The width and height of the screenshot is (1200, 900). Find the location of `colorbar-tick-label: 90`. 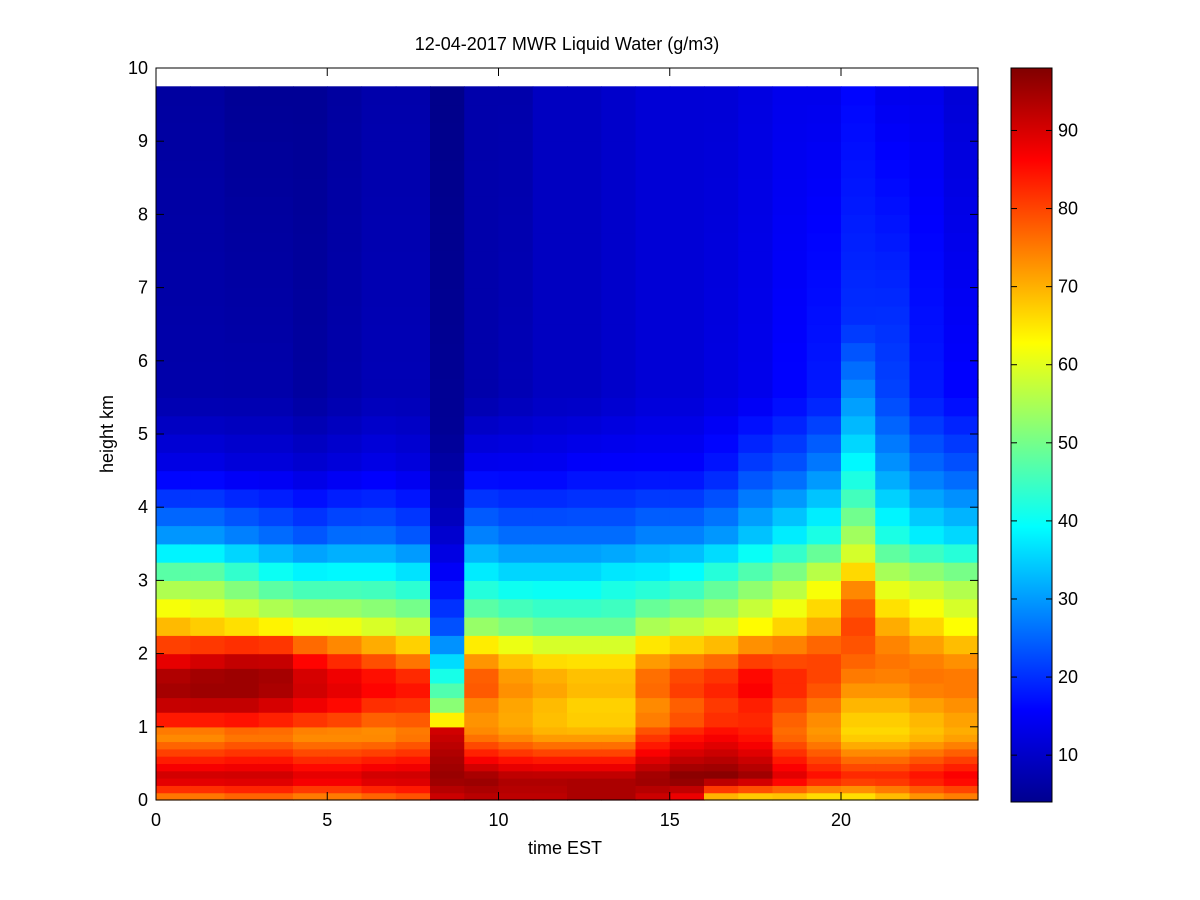

colorbar-tick-label: 90 is located at coordinates (1068, 130).